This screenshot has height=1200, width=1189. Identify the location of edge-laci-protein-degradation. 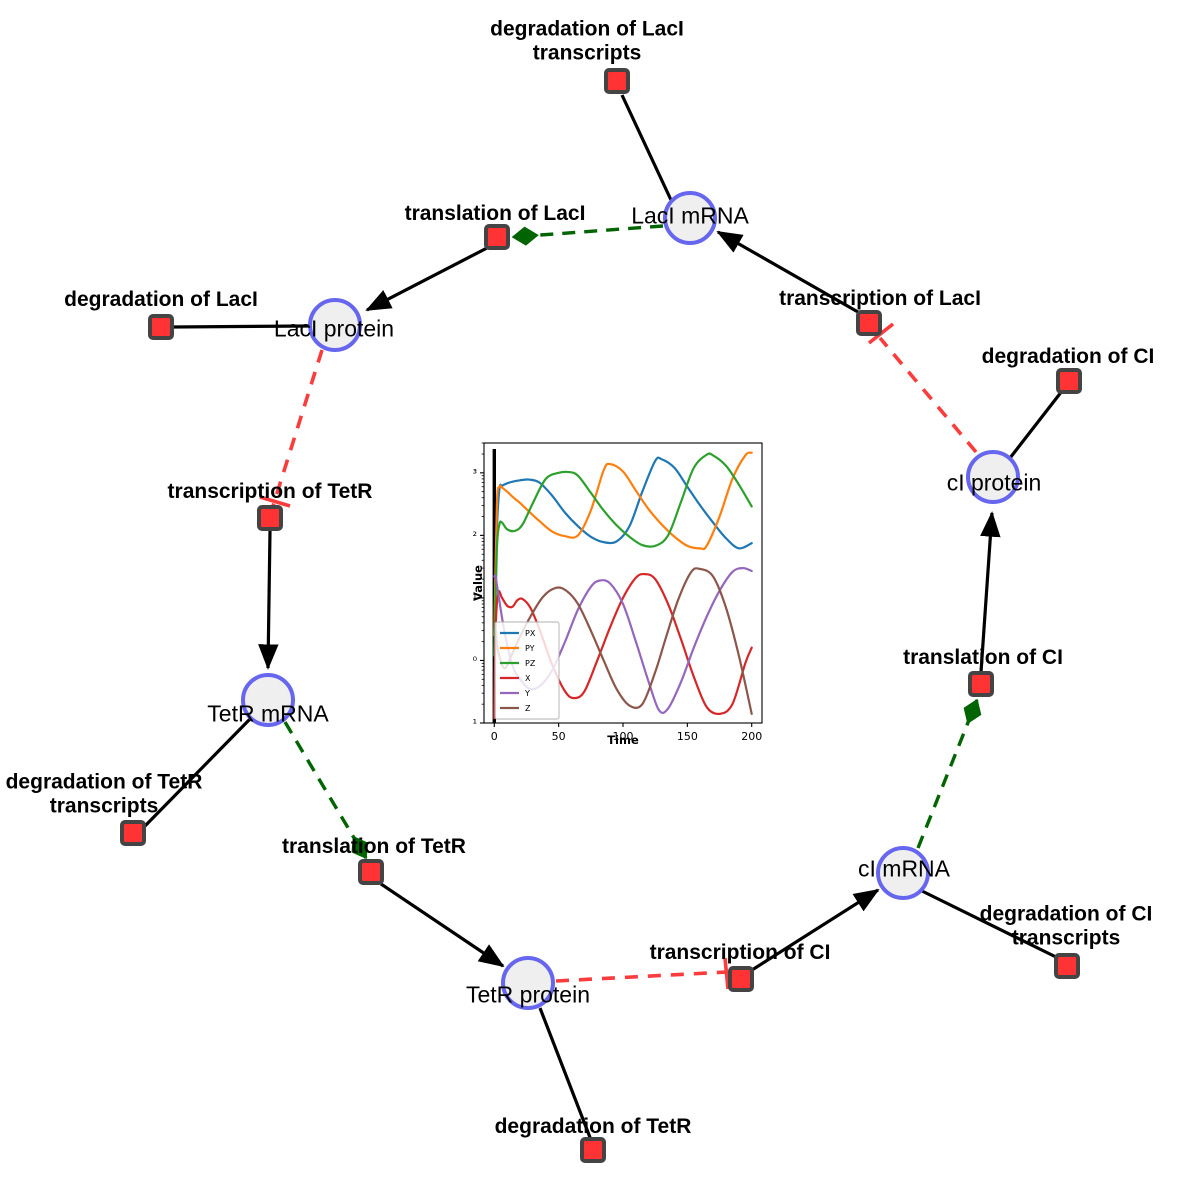
(240, 326).